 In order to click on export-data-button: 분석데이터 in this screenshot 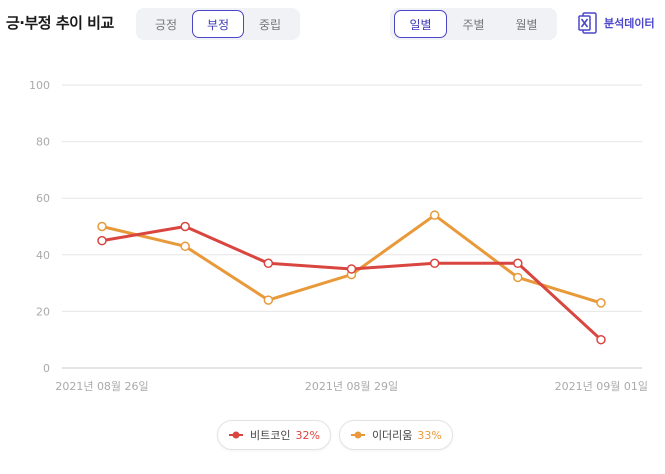, I will do `click(616, 23)`.